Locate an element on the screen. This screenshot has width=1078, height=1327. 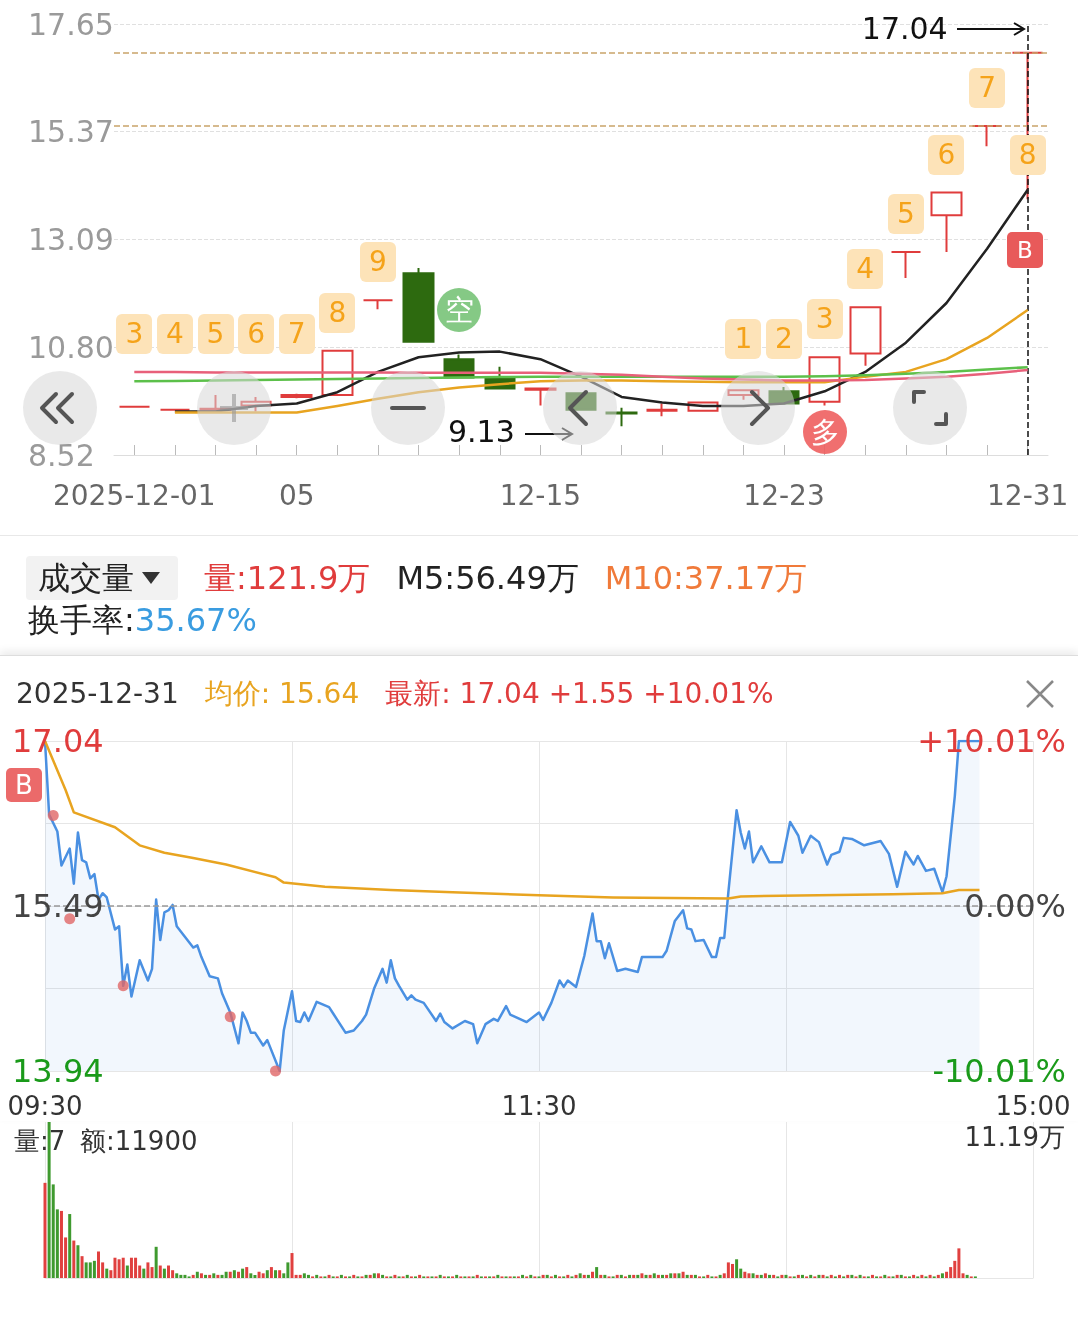
point is located at coordinates (276, 1071).